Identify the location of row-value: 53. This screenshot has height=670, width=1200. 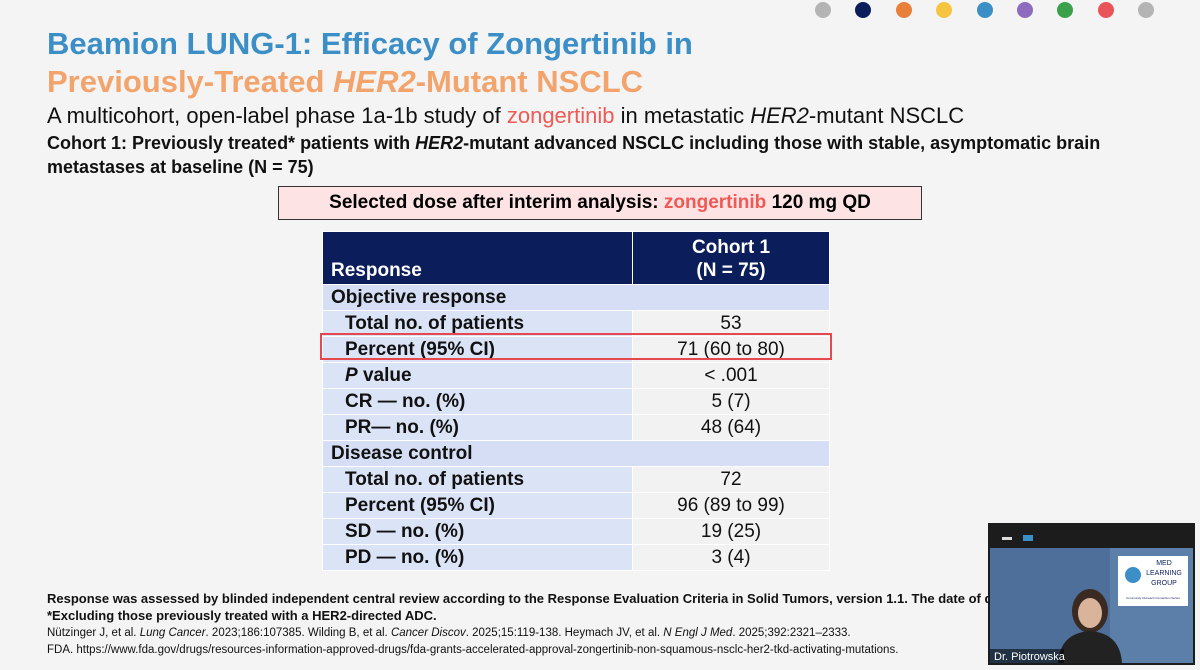
(731, 323).